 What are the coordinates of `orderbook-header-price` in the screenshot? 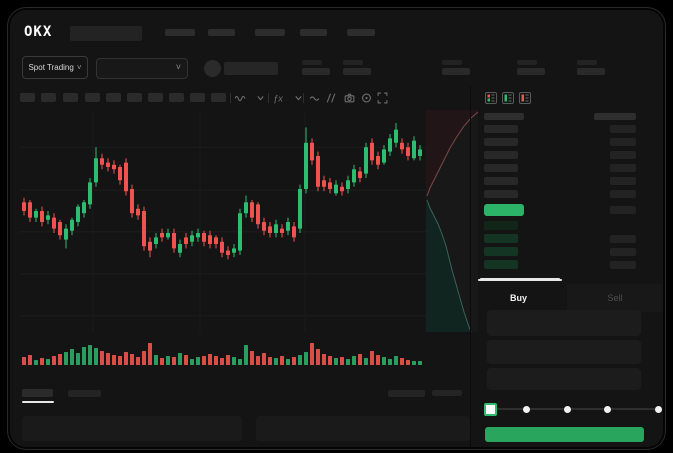 It's located at (504, 116).